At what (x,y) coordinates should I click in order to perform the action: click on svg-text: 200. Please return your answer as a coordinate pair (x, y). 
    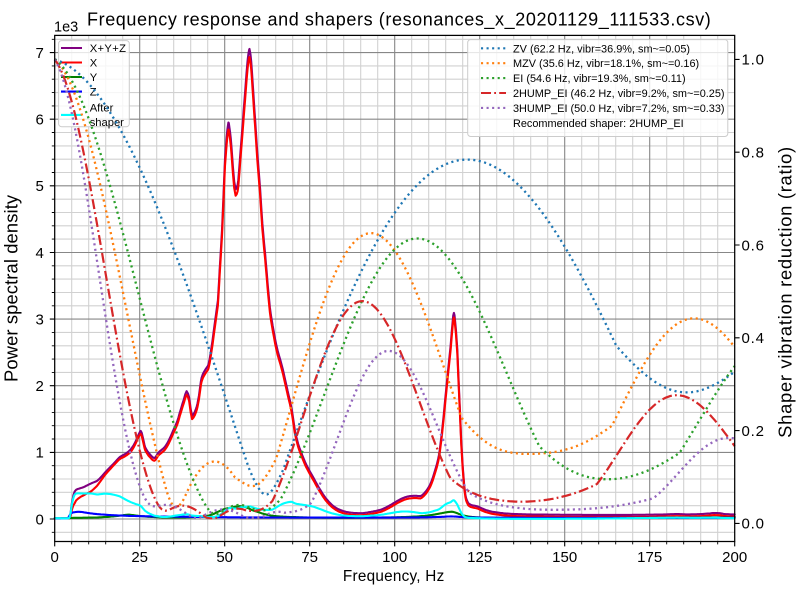
    Looking at the image, I should click on (734, 557).